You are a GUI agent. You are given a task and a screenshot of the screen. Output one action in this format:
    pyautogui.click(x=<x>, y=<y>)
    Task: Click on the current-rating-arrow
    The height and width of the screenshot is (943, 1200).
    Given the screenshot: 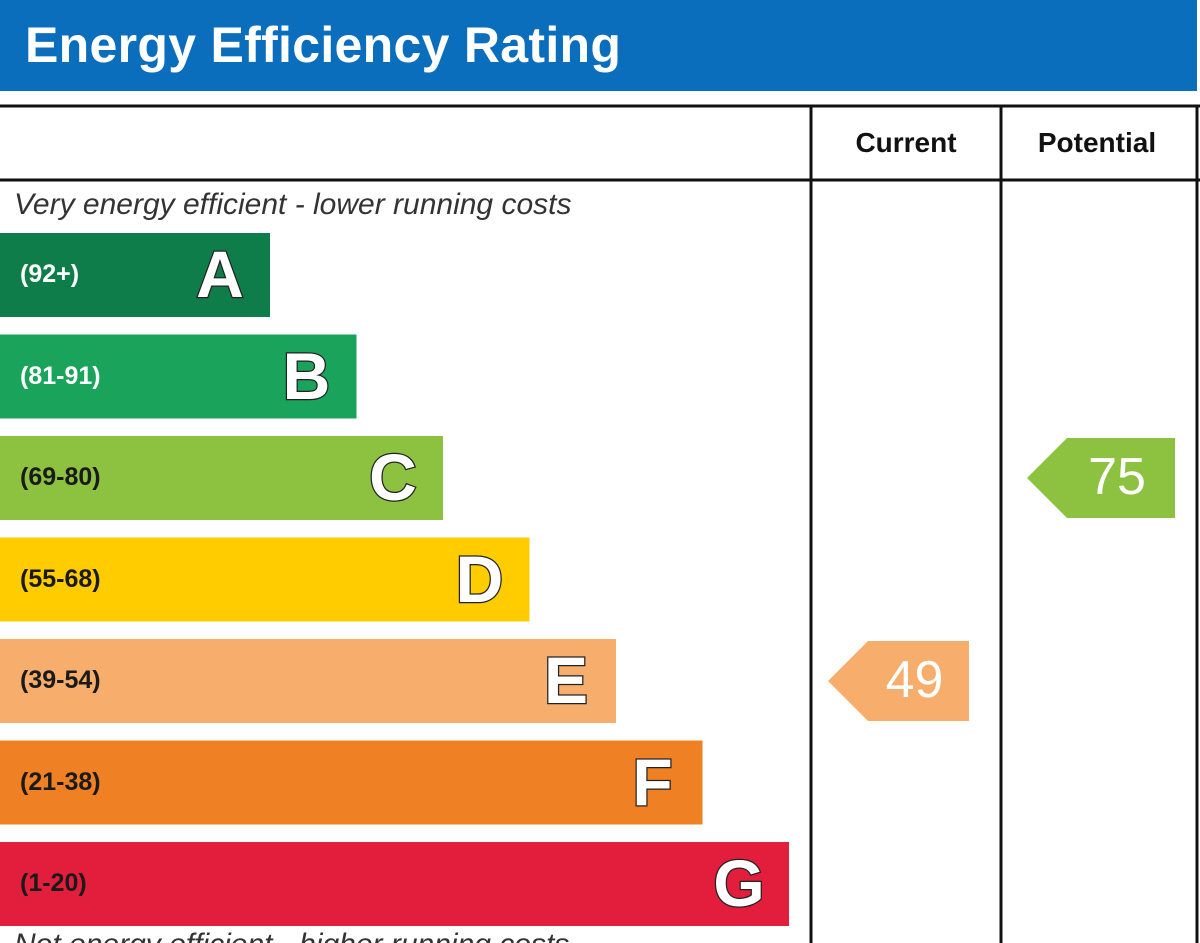 What is the action you would take?
    pyautogui.click(x=898, y=681)
    